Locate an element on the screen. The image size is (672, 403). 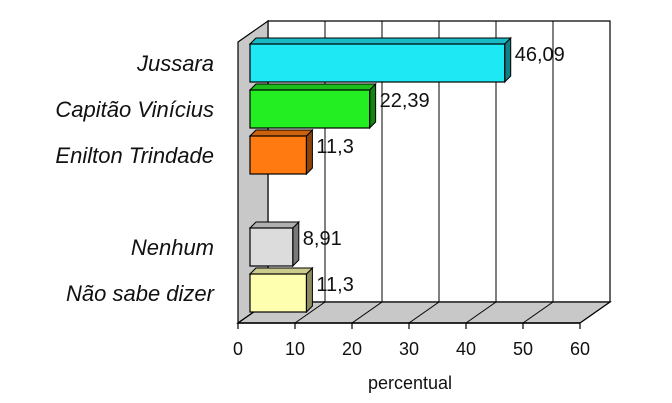
value-label: 22,39 is located at coordinates (405, 101).